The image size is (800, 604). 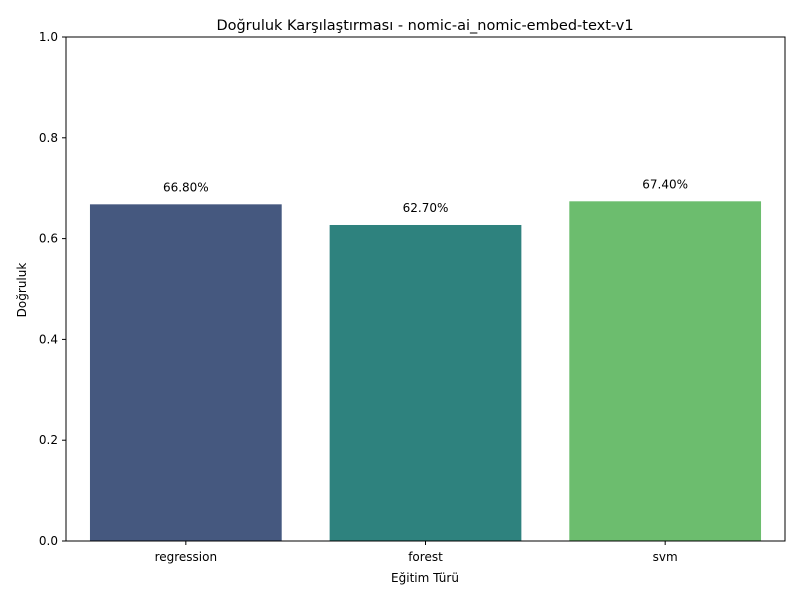 What do you see at coordinates (48, 138) in the screenshot?
I see `y-tick-label: 0.8` at bounding box center [48, 138].